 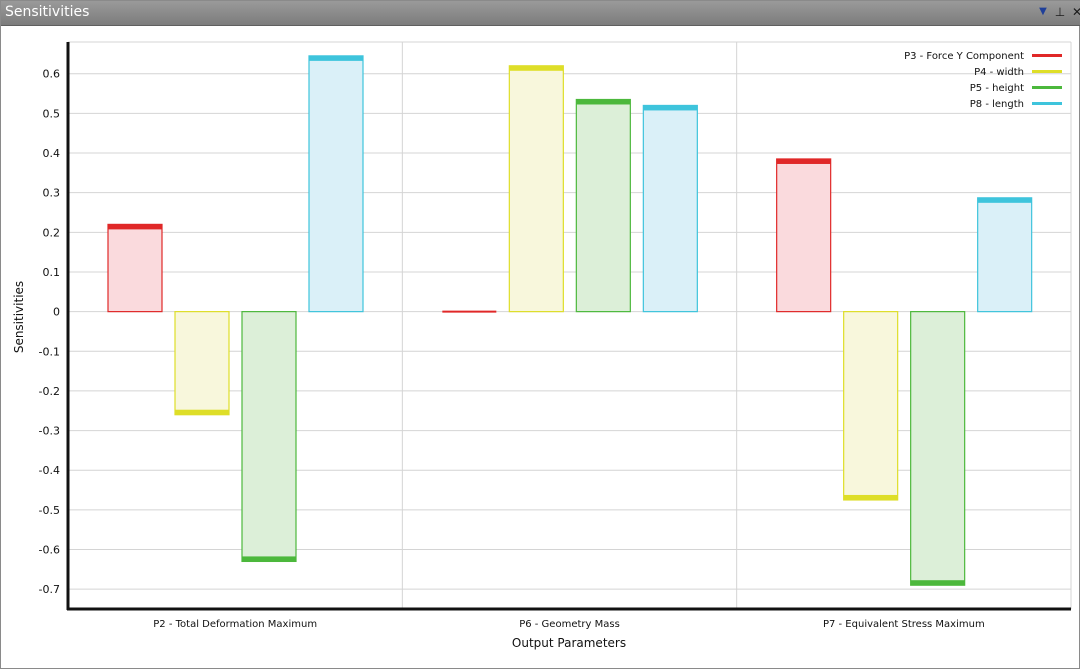 What do you see at coordinates (999, 72) in the screenshot?
I see `legend-label: P4 - width` at bounding box center [999, 72].